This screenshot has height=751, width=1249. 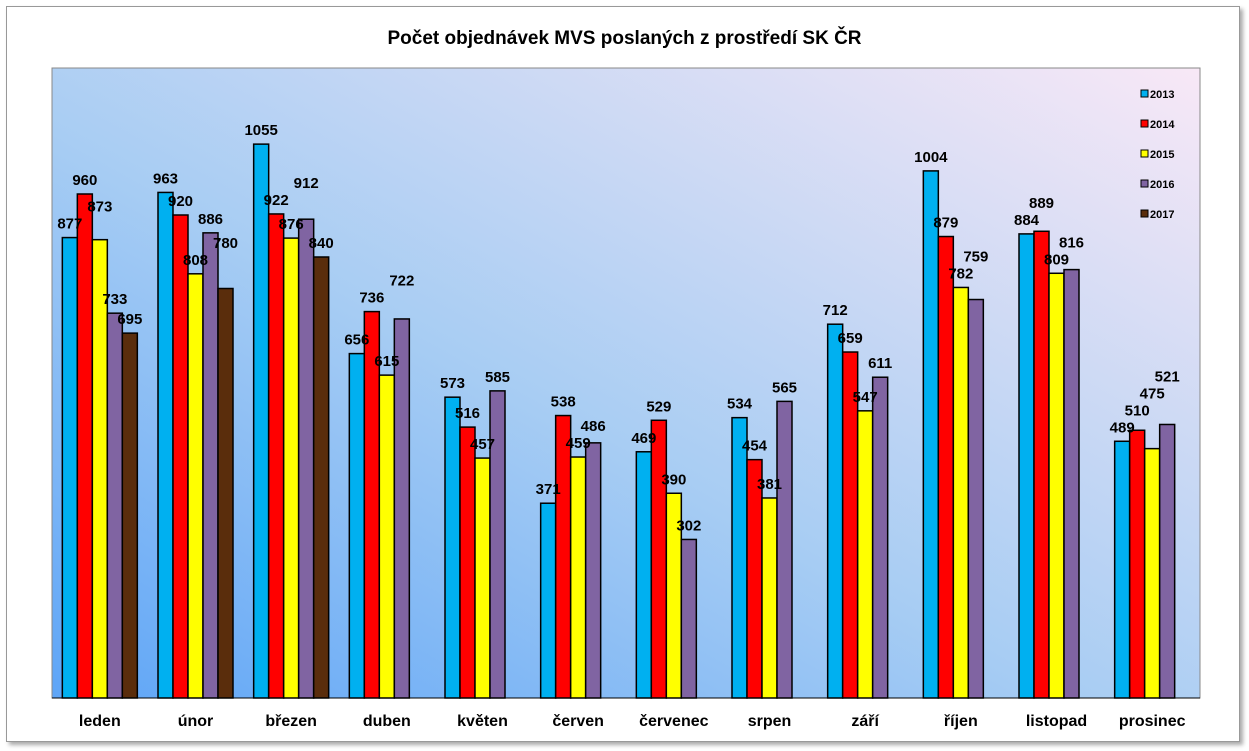 What do you see at coordinates (850, 338) in the screenshot?
I see `data-label: 659` at bounding box center [850, 338].